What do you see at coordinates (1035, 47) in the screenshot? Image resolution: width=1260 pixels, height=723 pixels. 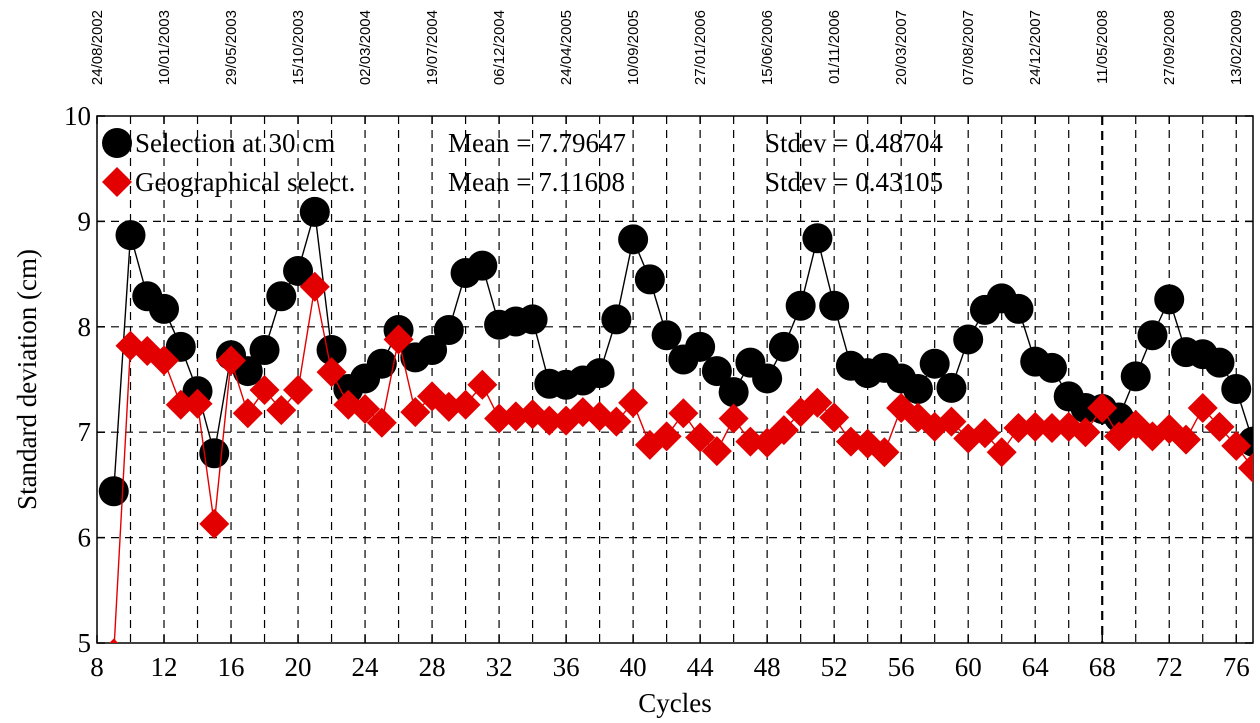 I see `top-date-label: 24/12/2007` at bounding box center [1035, 47].